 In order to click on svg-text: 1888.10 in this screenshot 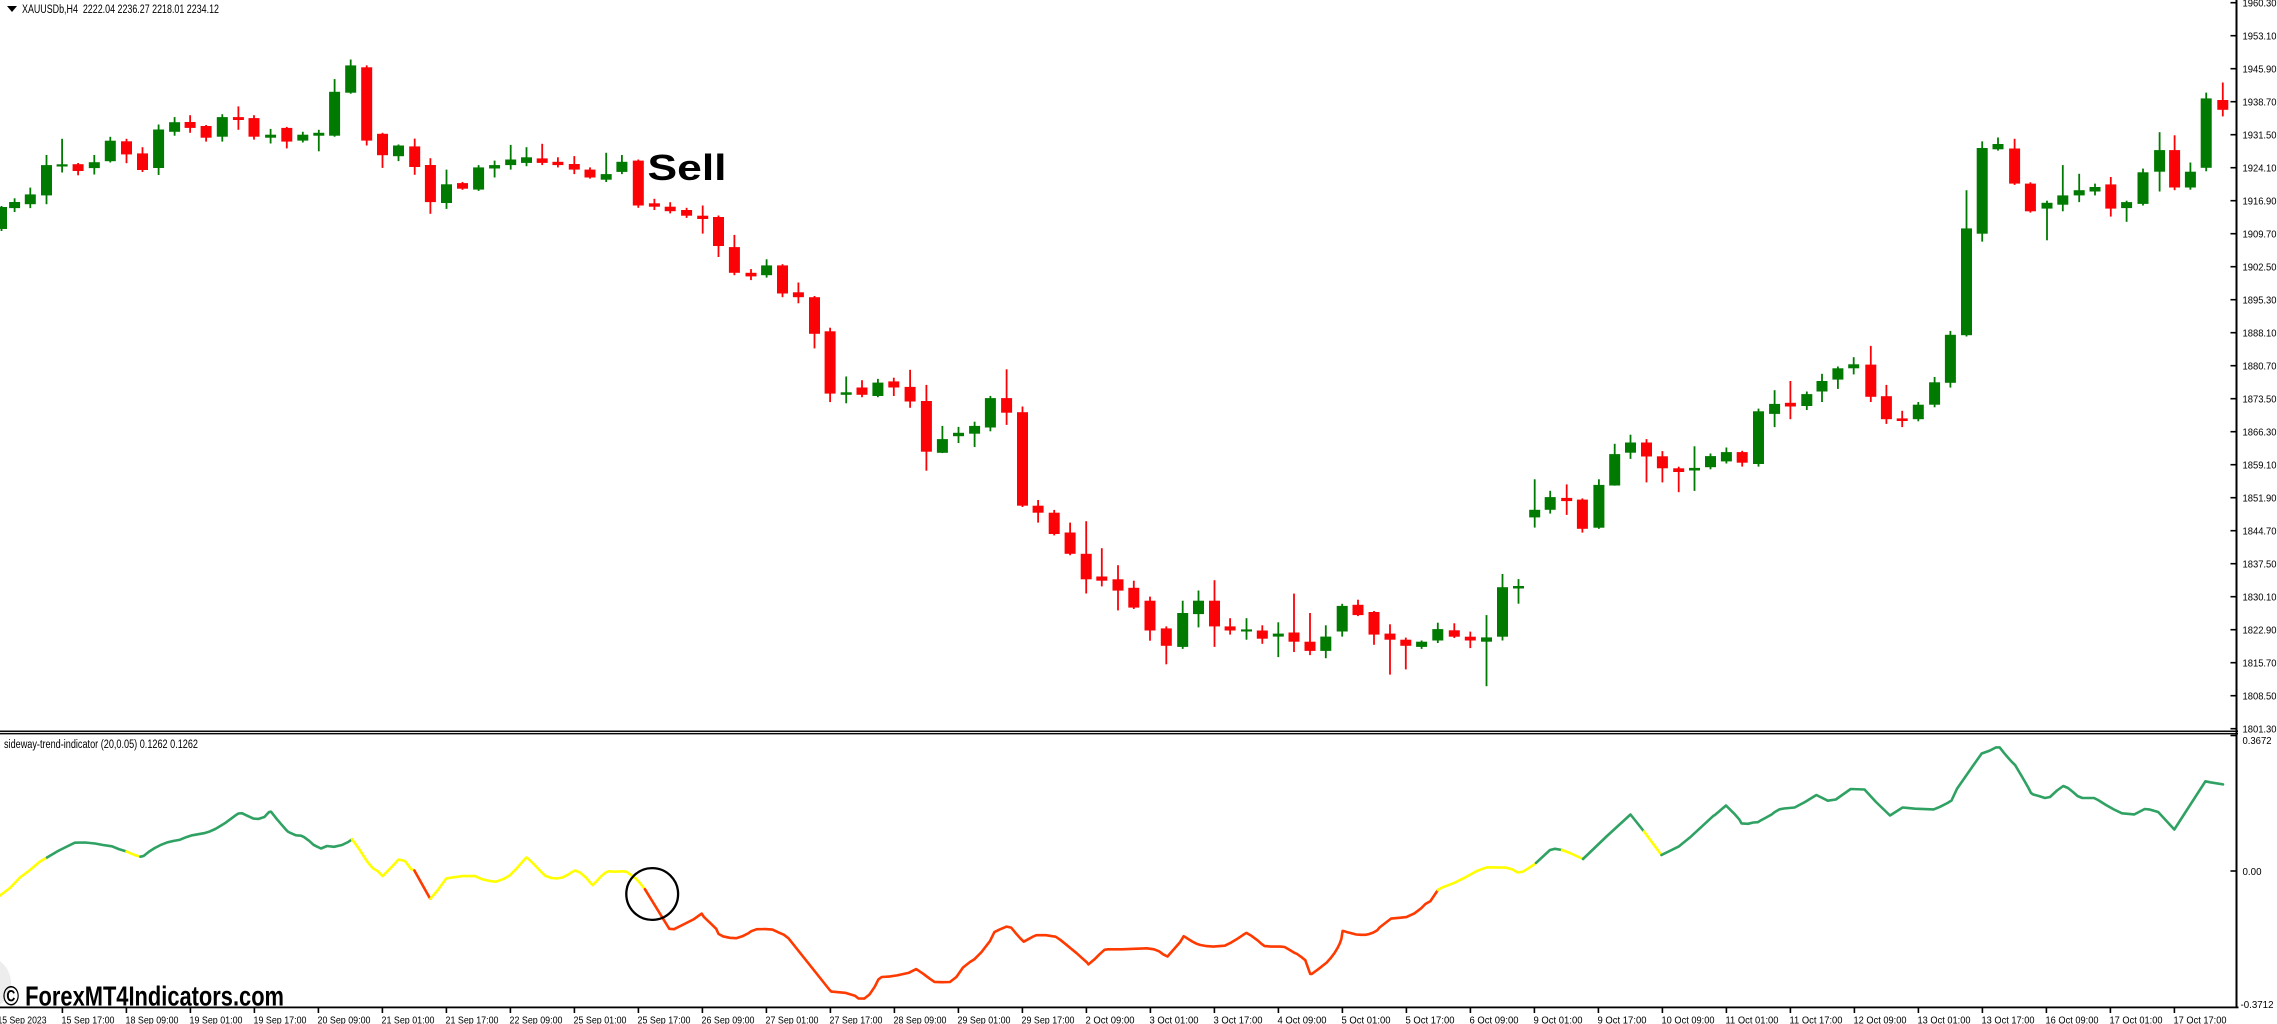, I will do `click(2260, 334)`.